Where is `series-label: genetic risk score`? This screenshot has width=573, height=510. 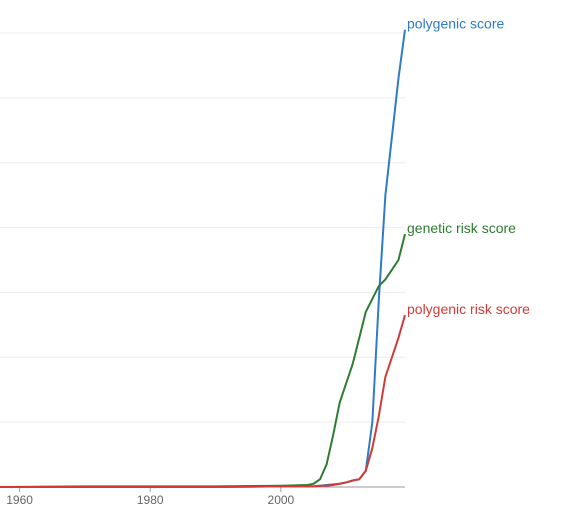 series-label: genetic risk score is located at coordinates (461, 228).